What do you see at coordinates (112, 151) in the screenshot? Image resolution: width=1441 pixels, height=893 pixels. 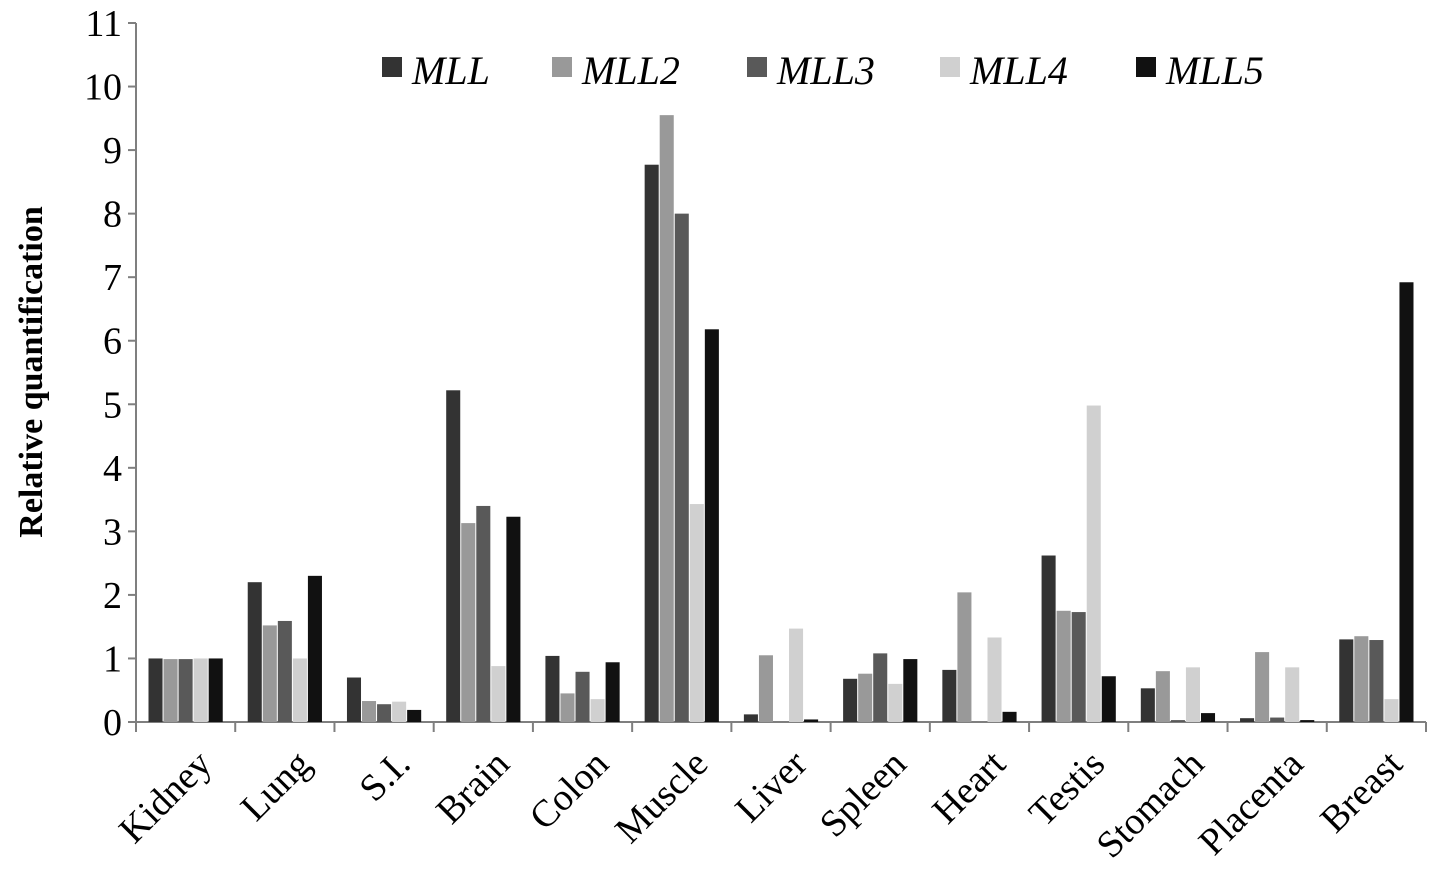 I see `y-tick-label: 9` at bounding box center [112, 151].